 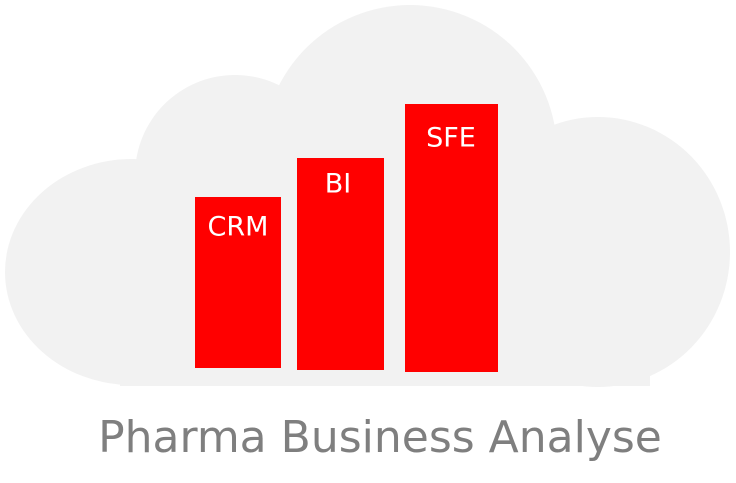 I want to click on bar-label: BI, so click(x=338, y=184).